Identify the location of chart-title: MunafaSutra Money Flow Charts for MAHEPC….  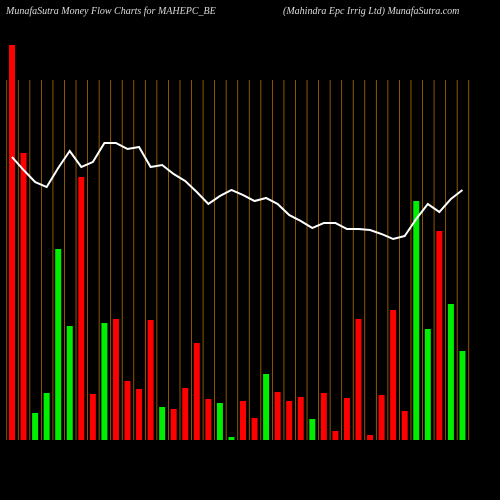
(110, 11).